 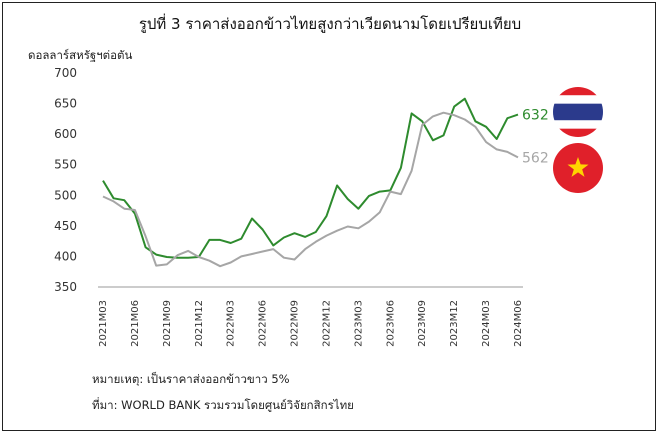 What do you see at coordinates (535, 116) in the screenshot?
I see `series-end-label-0: 632` at bounding box center [535, 116].